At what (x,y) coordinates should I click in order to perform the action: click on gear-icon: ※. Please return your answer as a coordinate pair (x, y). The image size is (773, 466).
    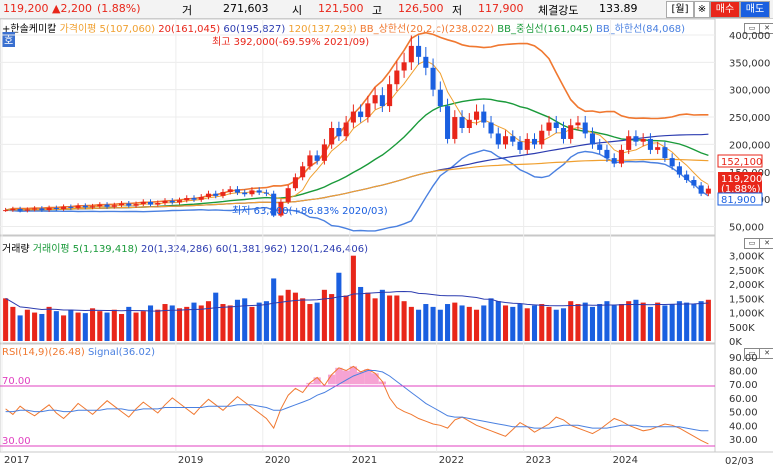
    Looking at the image, I should click on (702, 9).